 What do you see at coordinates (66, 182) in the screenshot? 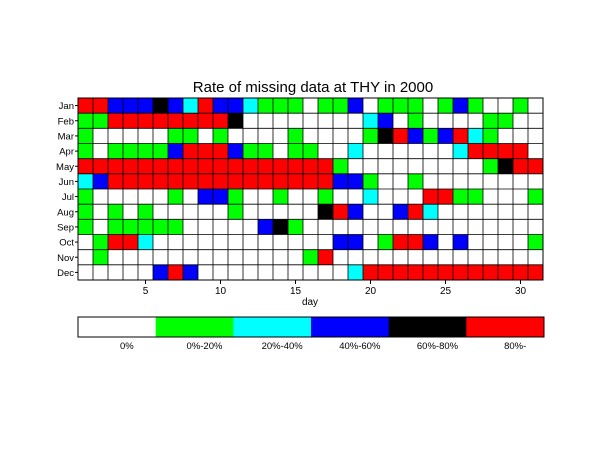
I see `month-label-jun: Jun` at bounding box center [66, 182].